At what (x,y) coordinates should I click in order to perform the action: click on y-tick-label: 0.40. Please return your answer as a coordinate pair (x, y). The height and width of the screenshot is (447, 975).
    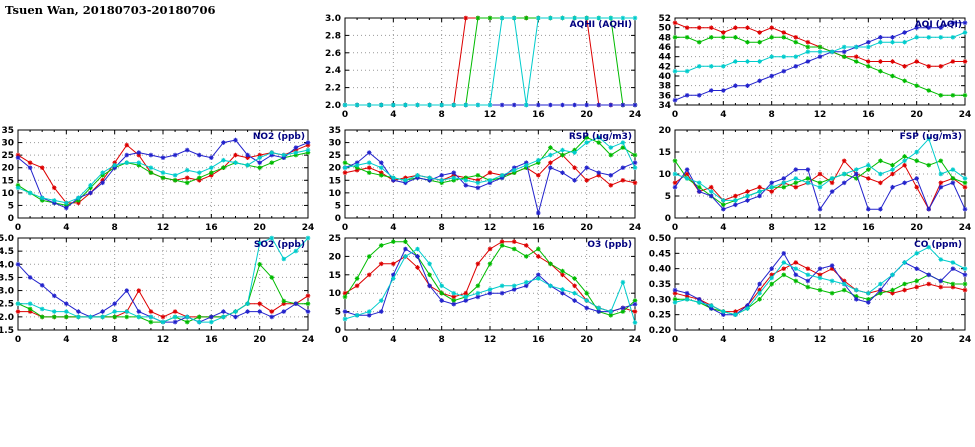
    Looking at the image, I should click on (660, 270).